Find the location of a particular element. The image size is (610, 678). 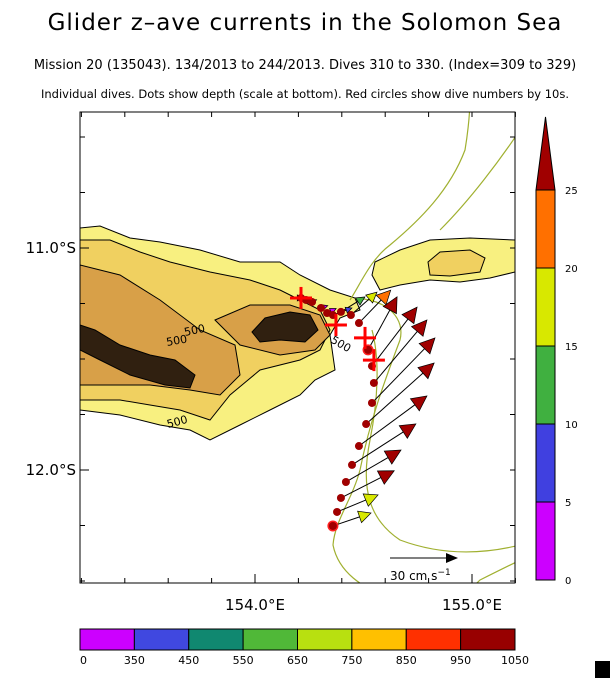

speed-colorbar-label: 20 is located at coordinates (571, 269).